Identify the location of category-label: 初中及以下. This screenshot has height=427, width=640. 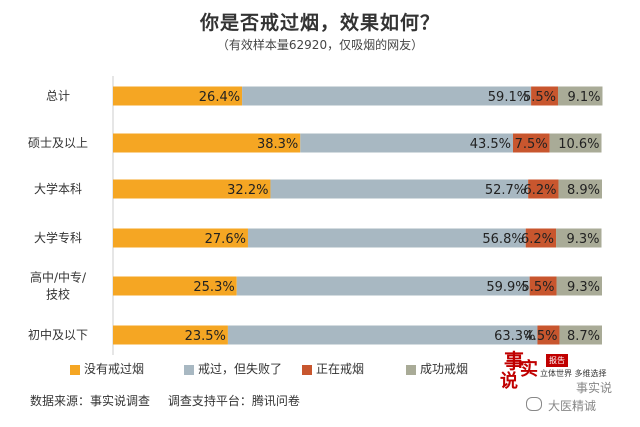
(58, 334).